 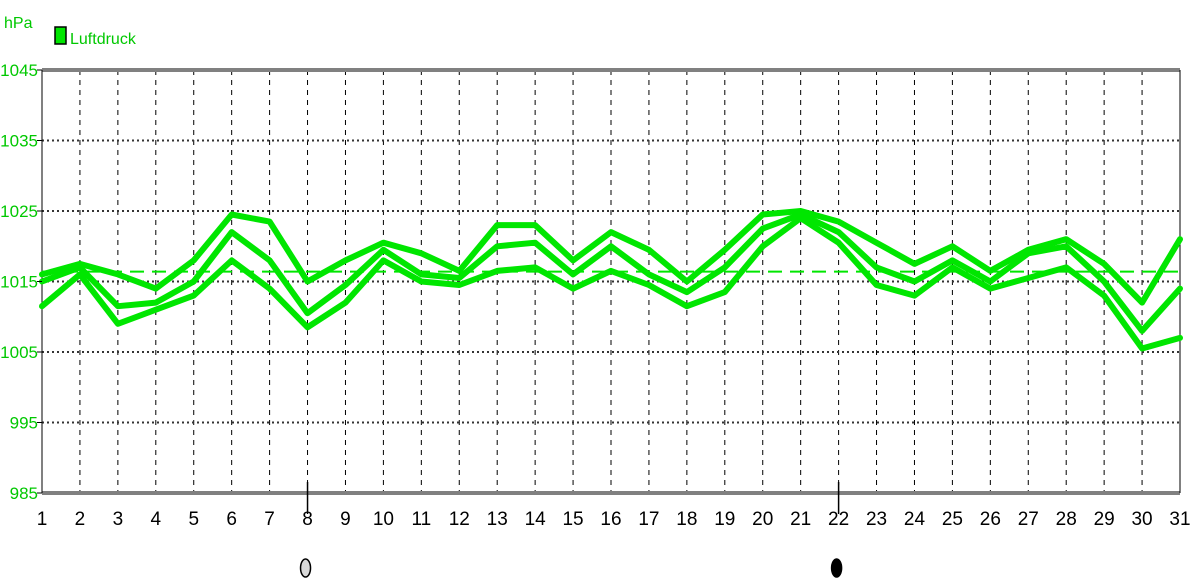 What do you see at coordinates (19, 211) in the screenshot?
I see `y-tick-label: 1025` at bounding box center [19, 211].